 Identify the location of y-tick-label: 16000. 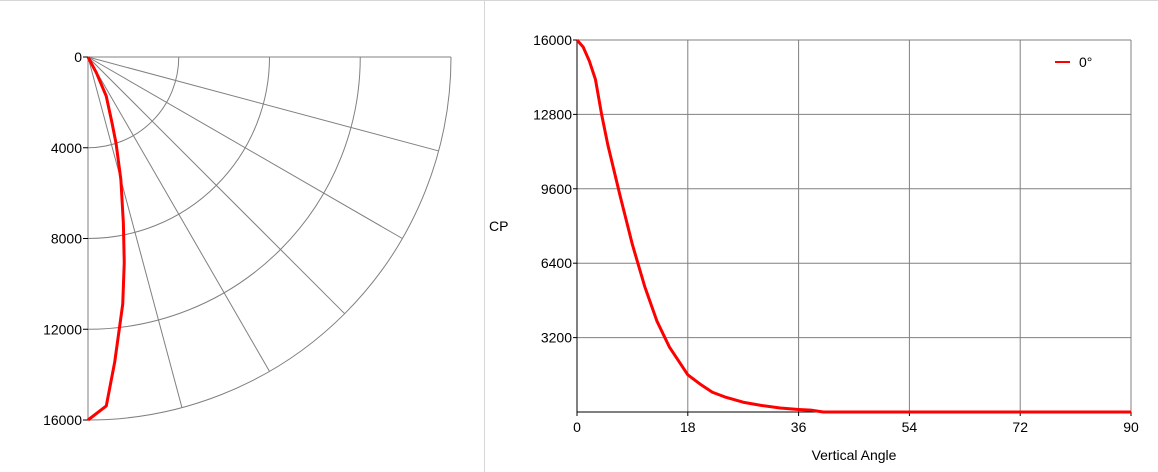
(552, 40).